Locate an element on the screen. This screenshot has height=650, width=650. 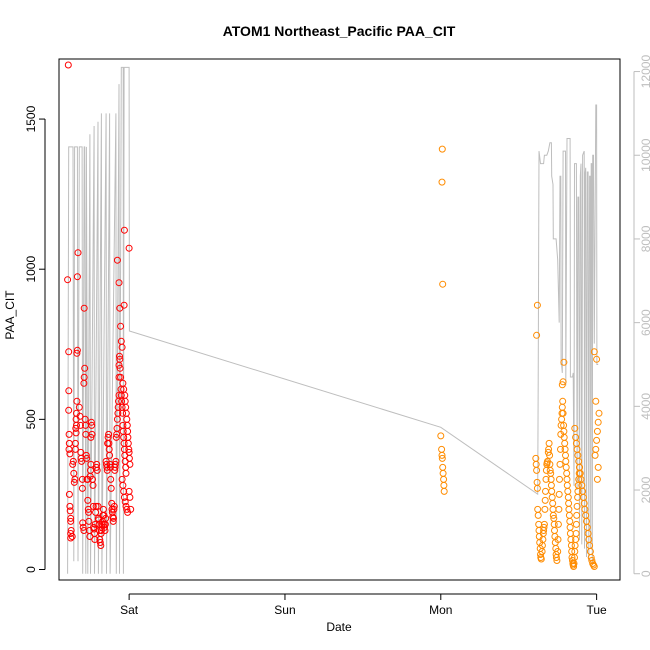
y2-tick-label: 4000 is located at coordinates (644, 406).